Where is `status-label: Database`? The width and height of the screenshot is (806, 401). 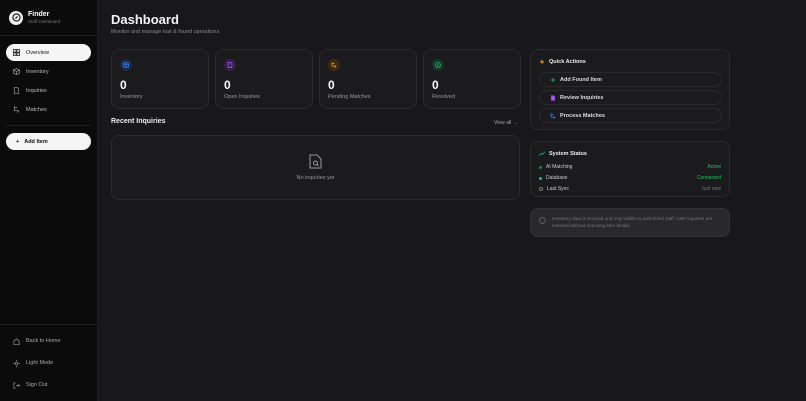 status-label: Database is located at coordinates (557, 178).